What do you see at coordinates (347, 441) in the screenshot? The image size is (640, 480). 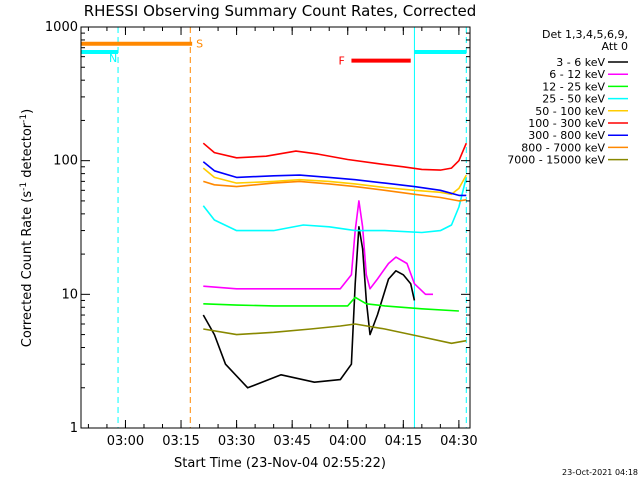 I see `x-tick-label: 04:00` at bounding box center [347, 441].